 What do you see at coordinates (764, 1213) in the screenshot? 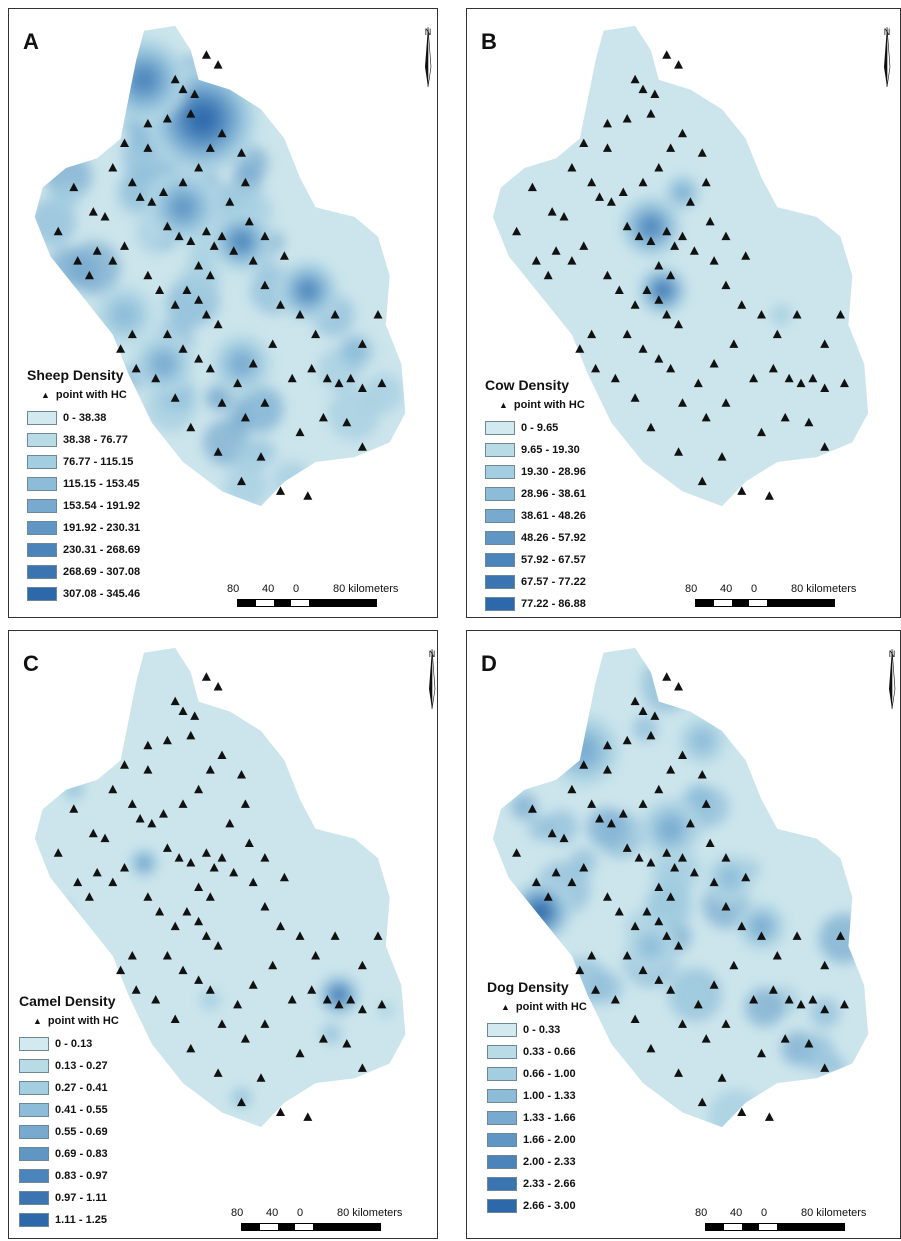
I see `scale-label: 0` at bounding box center [764, 1213].